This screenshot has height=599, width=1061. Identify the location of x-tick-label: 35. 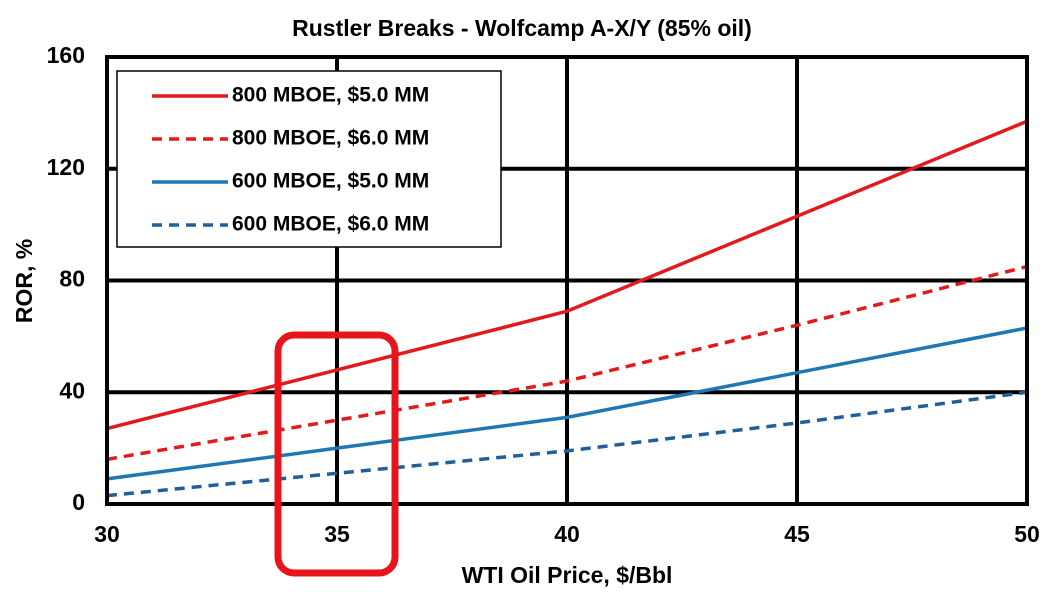
(337, 534).